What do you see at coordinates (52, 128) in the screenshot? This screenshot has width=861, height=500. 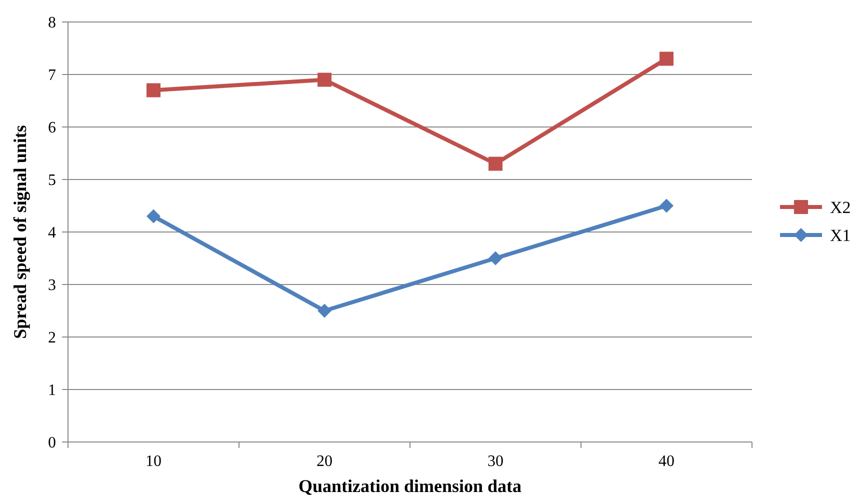 I see `y-tick-label: 6` at bounding box center [52, 128].